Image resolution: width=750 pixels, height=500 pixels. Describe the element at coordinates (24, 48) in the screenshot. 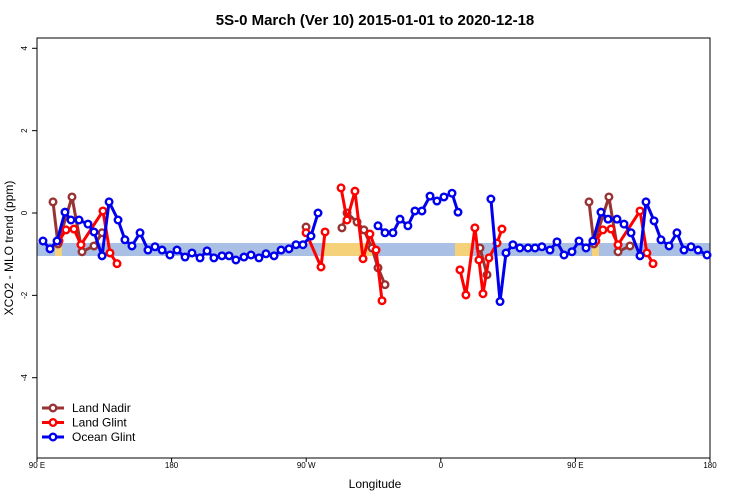

I see `y-tick-label: 4` at that location.